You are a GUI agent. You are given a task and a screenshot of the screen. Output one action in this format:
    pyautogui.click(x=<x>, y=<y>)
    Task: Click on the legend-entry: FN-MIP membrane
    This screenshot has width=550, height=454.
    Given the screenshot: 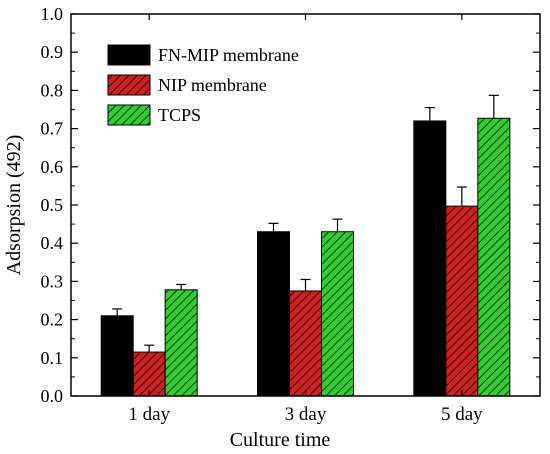 What is the action you would take?
    pyautogui.click(x=203, y=55)
    